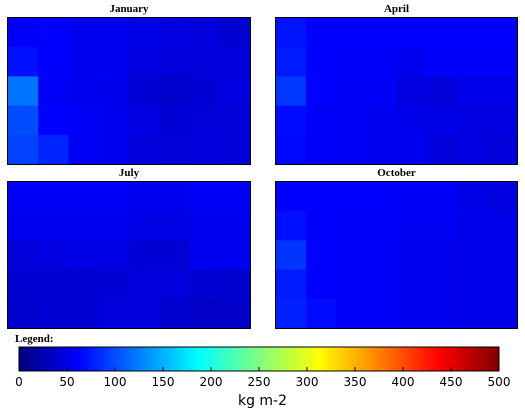  I want to click on panel-title-april: April, so click(396, 9).